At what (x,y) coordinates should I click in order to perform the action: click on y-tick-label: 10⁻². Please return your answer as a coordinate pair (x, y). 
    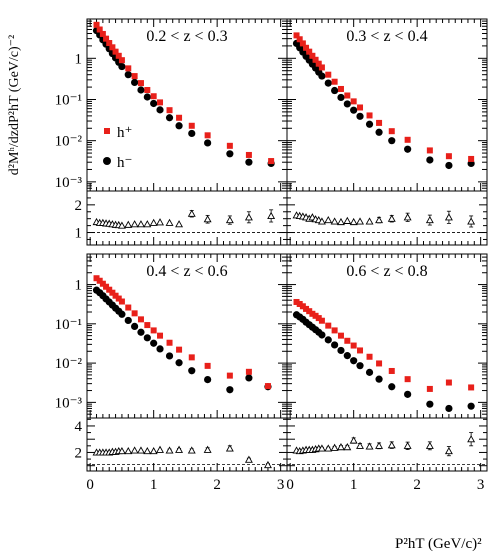
    Looking at the image, I should click on (69, 364).